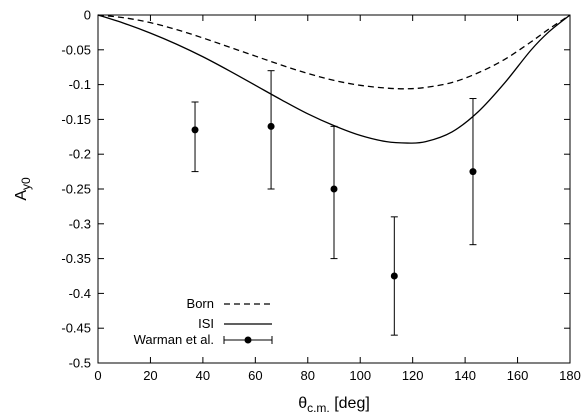  What do you see at coordinates (150, 375) in the screenshot?
I see `x-tick-label: 20` at bounding box center [150, 375].